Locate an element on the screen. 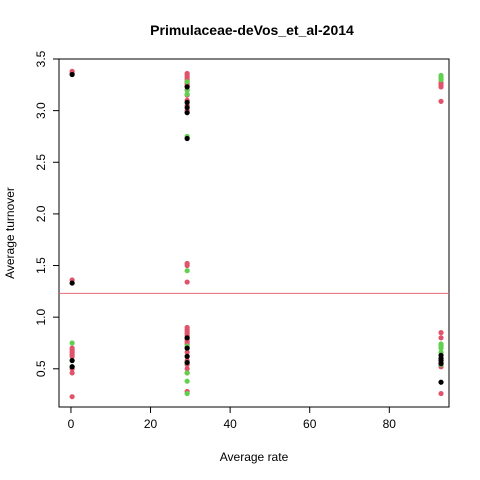 The image size is (480, 480). x-axis: 0 20 40 60 80 is located at coordinates (232, 419).